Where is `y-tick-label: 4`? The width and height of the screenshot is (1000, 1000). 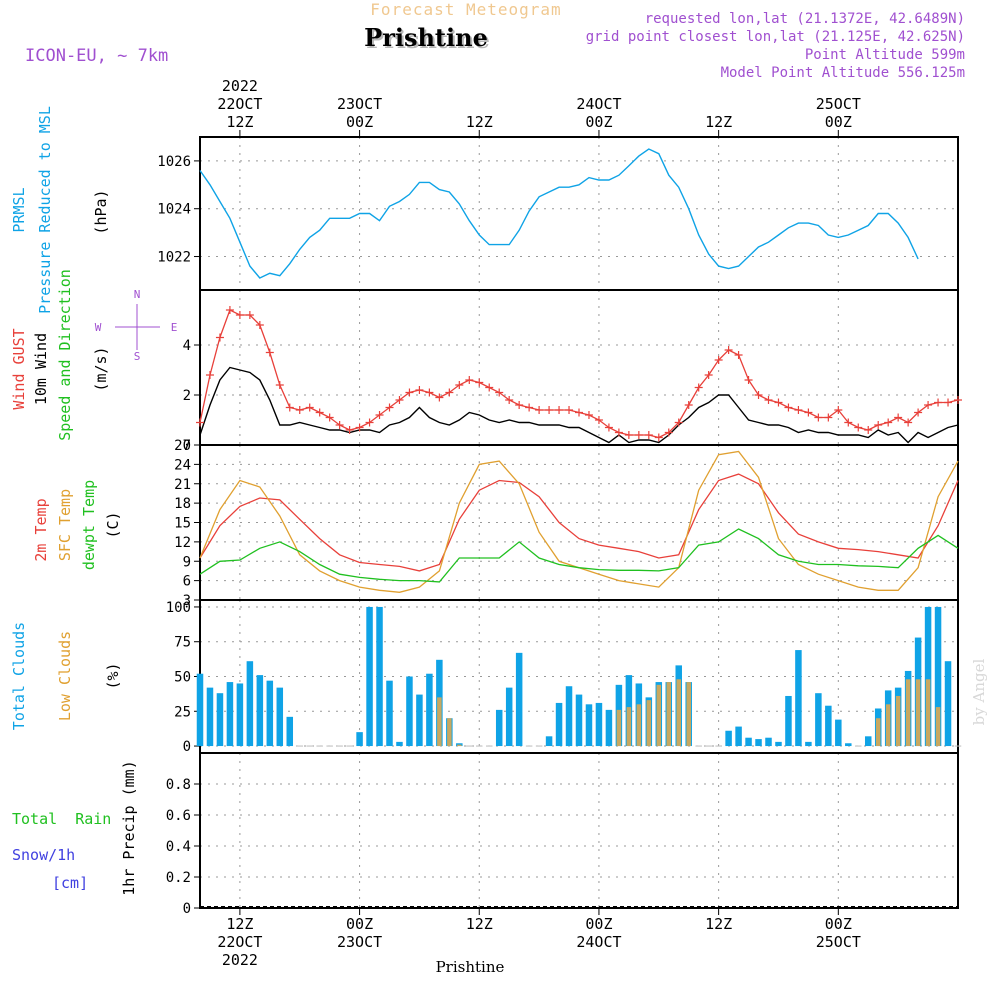 y-tick-label: 4 is located at coordinates (187, 346).